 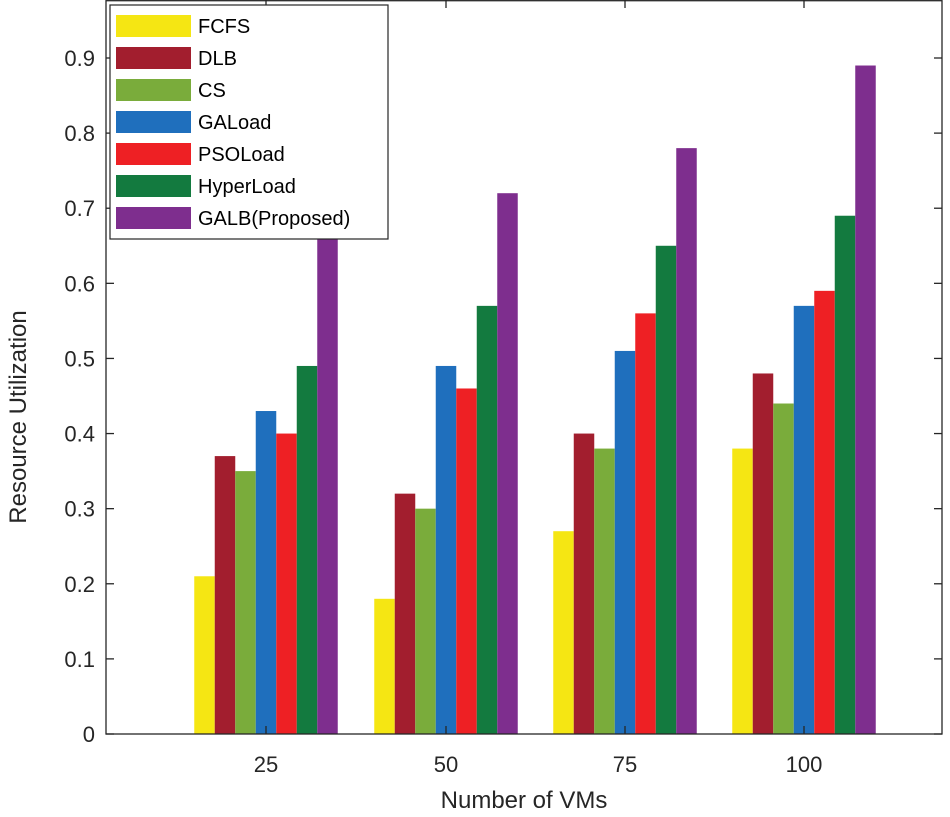 I want to click on legend-label-psoload: PSOLoad, so click(x=241, y=155).